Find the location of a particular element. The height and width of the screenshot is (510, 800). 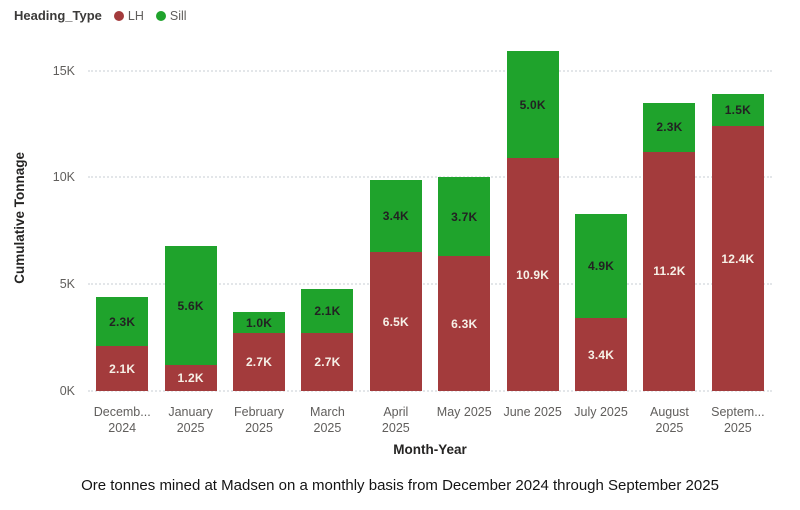

bar-value-label: 4.9K is located at coordinates (601, 266).